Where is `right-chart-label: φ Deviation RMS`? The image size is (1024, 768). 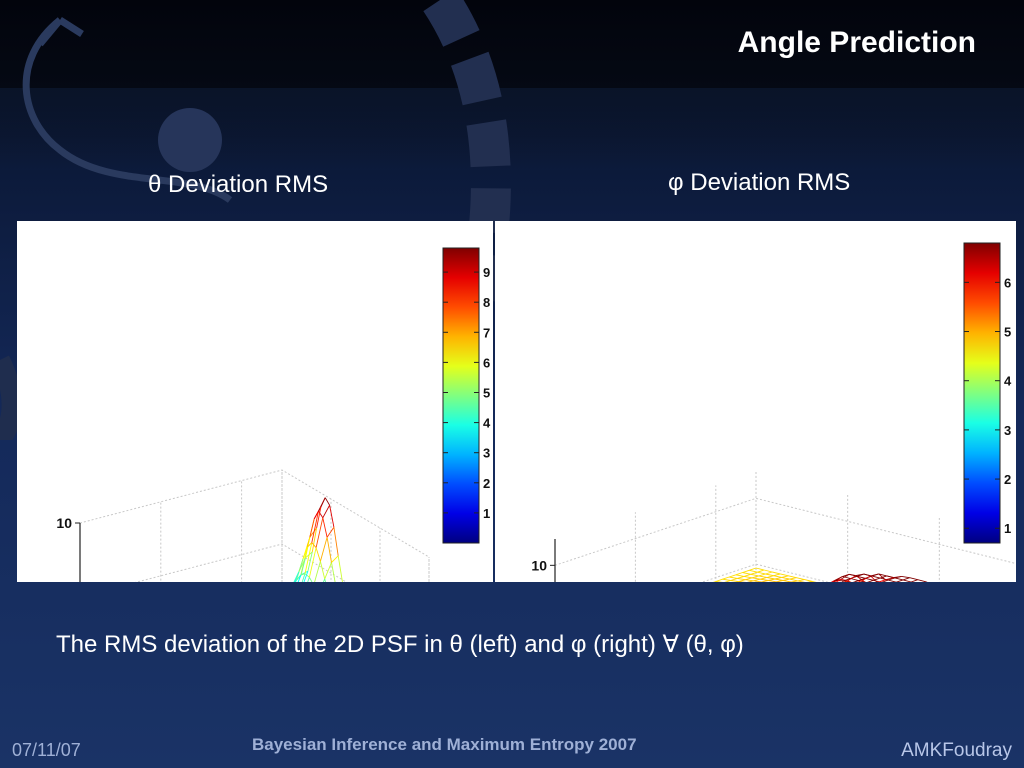
right-chart-label: φ Deviation RMS is located at coordinates (759, 182).